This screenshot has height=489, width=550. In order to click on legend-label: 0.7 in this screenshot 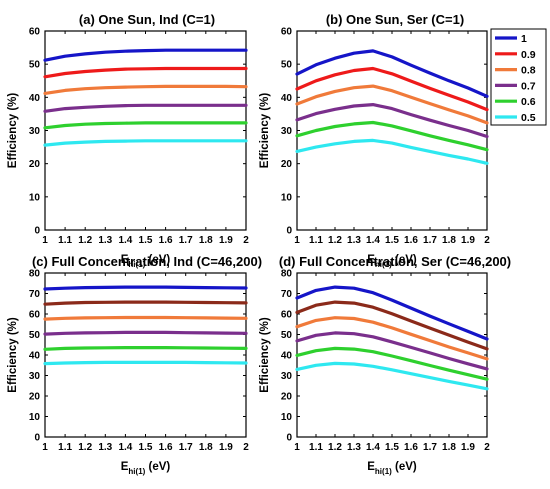, I will do `click(528, 86)`.